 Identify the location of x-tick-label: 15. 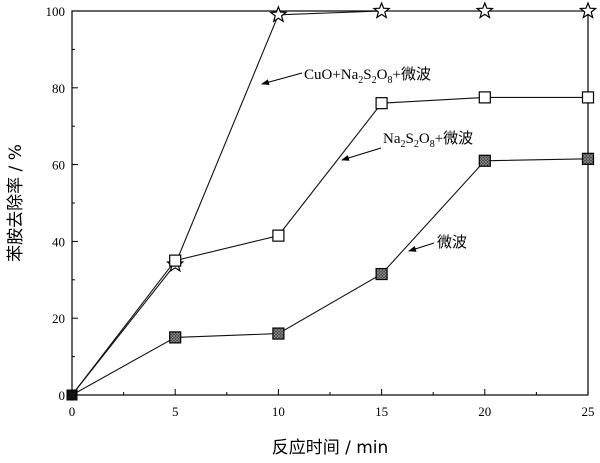
(381, 411).